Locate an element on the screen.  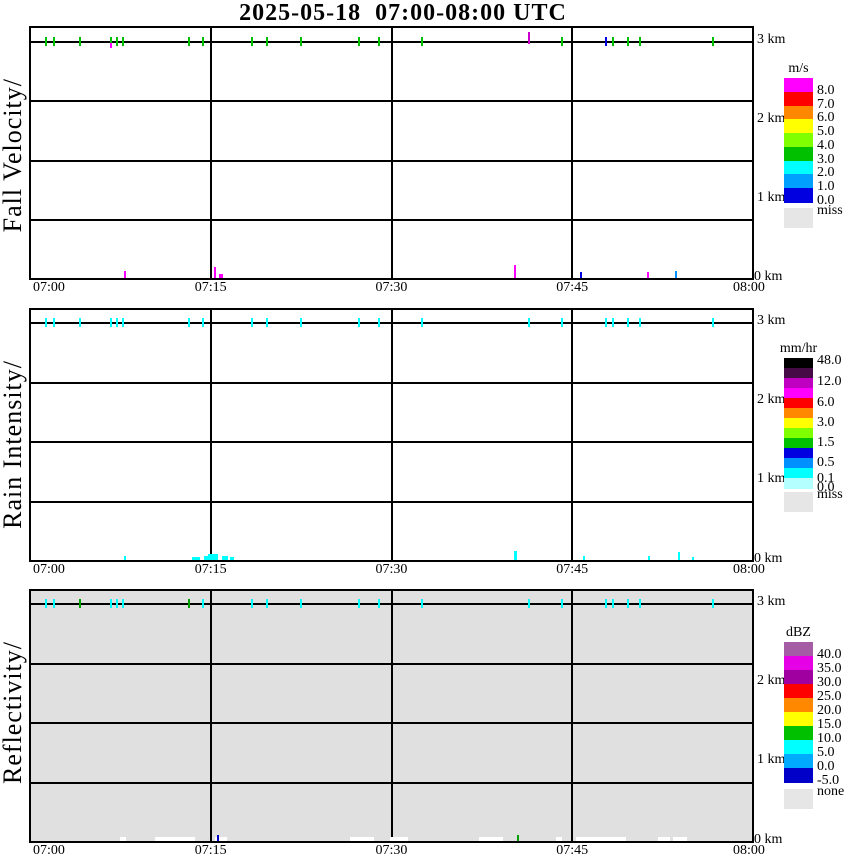
echo-top-line is located at coordinates (391, 323).